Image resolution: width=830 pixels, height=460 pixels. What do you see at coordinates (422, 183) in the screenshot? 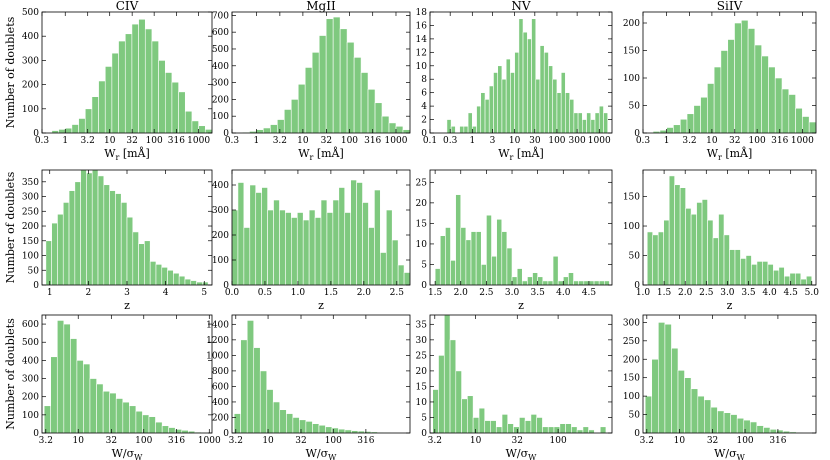
I see `y-tick-label: 25` at bounding box center [422, 183].